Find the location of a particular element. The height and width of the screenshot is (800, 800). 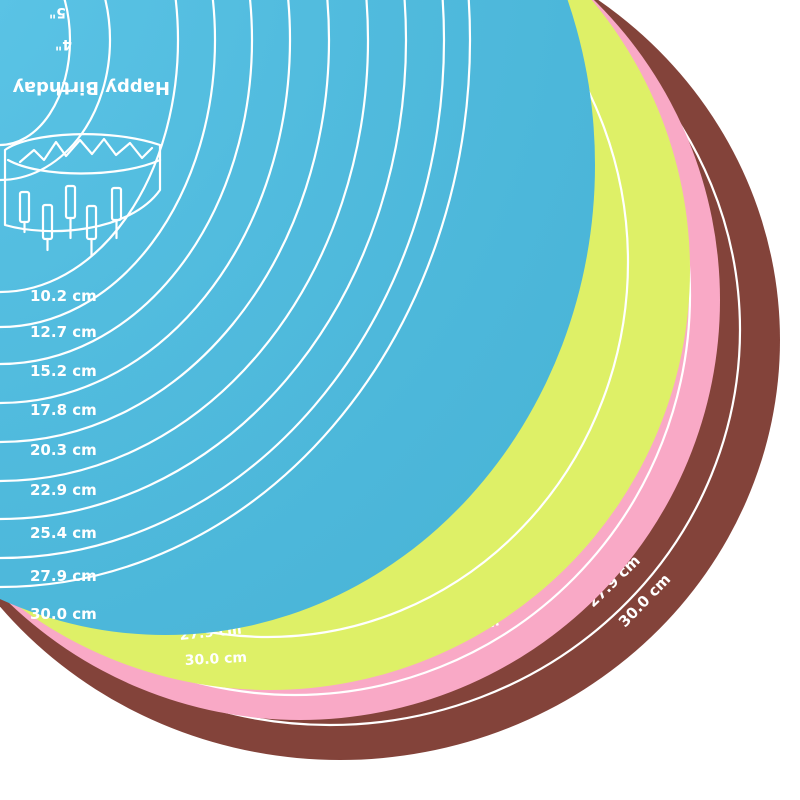

happy-birthday-heading: Happy Birthday is located at coordinates (91, 87).